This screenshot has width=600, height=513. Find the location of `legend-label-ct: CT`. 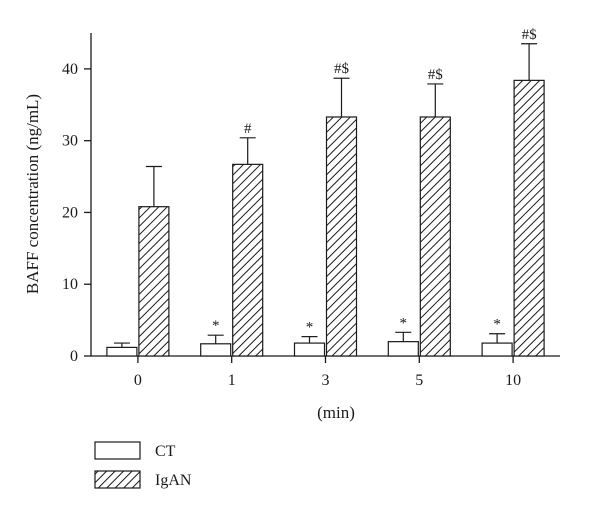

legend-label-ct: CT is located at coordinates (165, 451).